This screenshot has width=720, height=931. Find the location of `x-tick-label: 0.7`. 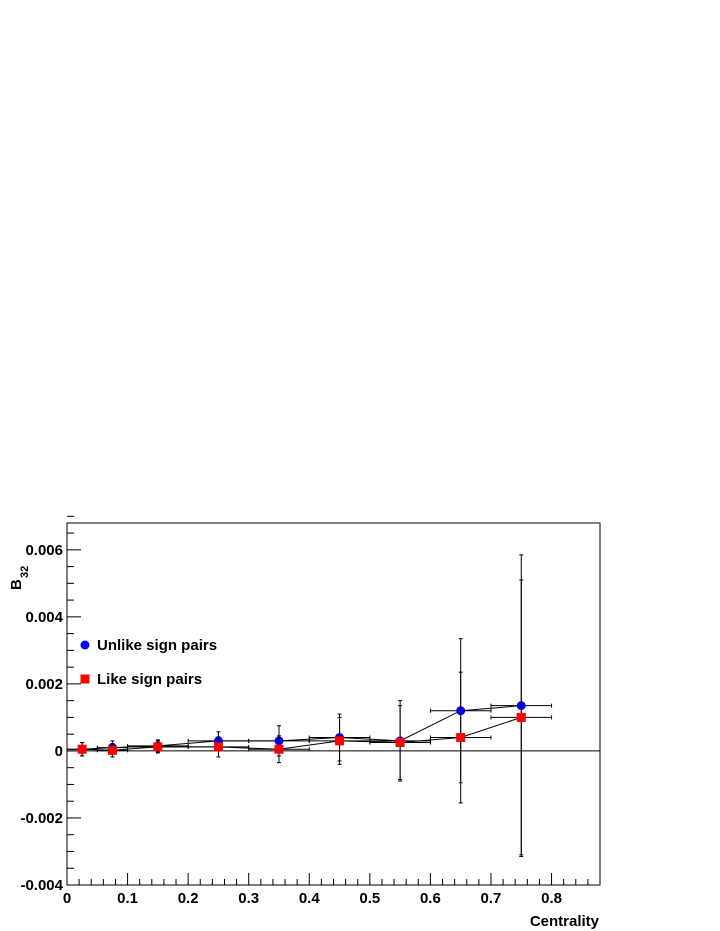

x-tick-label: 0.7 is located at coordinates (491, 898).